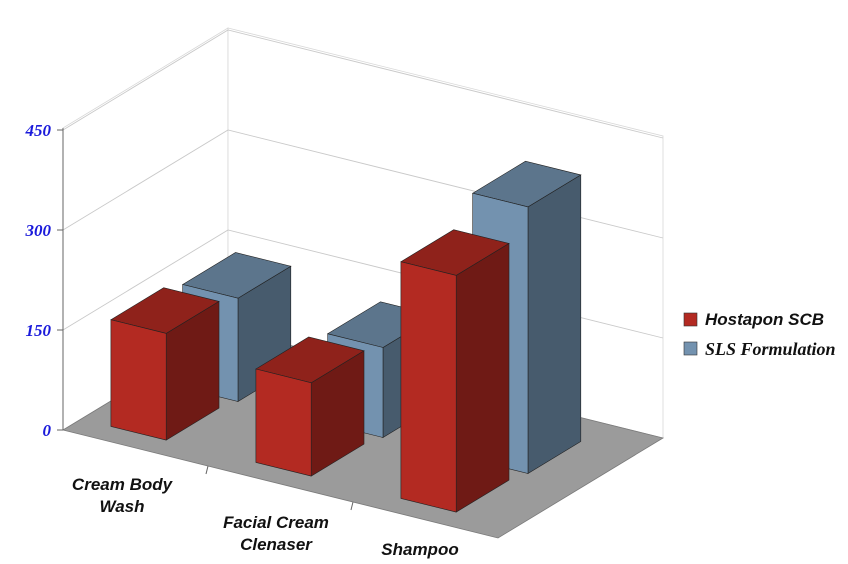 Image resolution: width=848 pixels, height=564 pixels. What do you see at coordinates (554, 324) in the screenshot?
I see `bar-sls-formulation-shampoo-side` at bounding box center [554, 324].